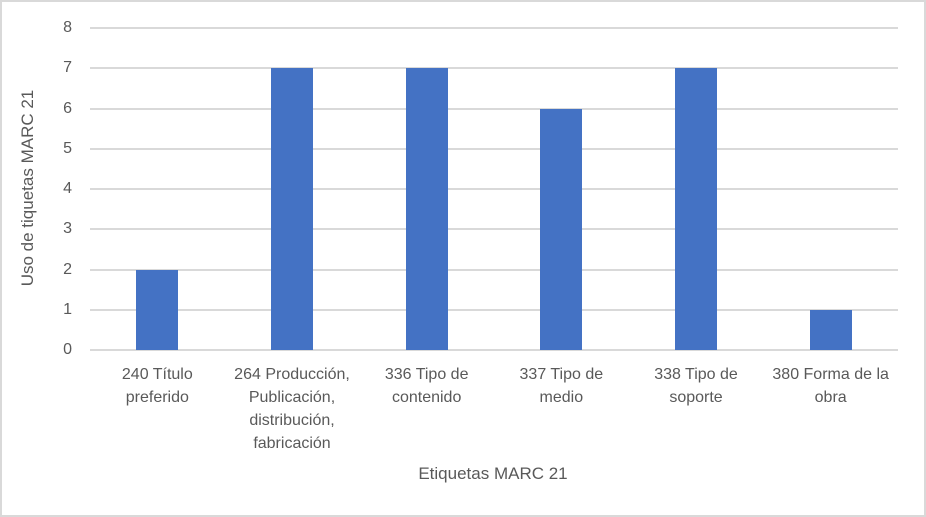 The height and width of the screenshot is (517, 926). Describe the element at coordinates (67, 108) in the screenshot. I see `y-tick-label: 6` at that location.